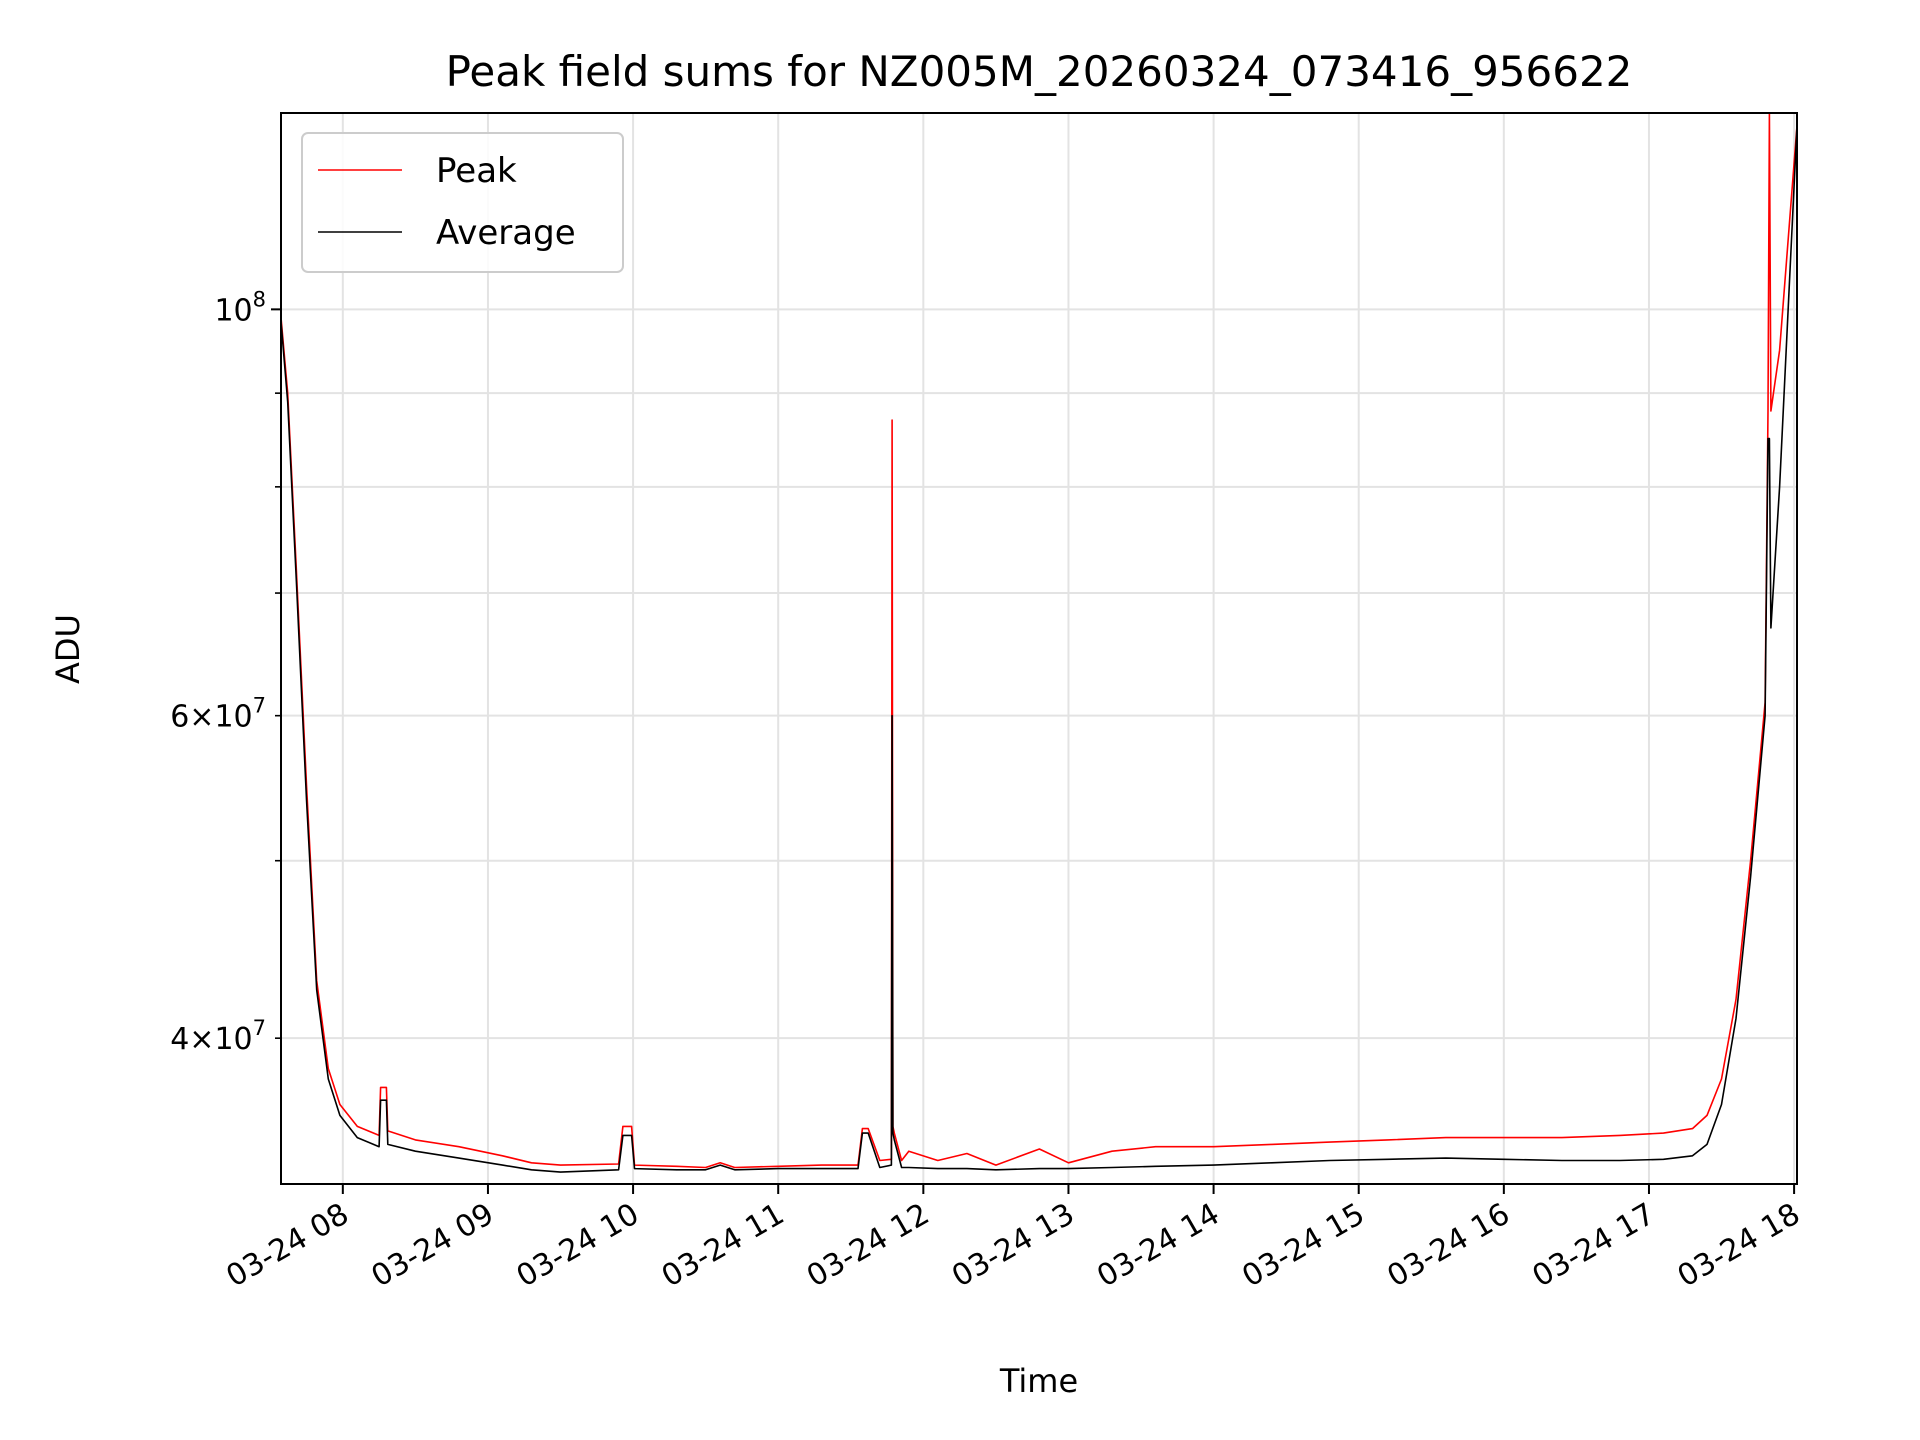  What do you see at coordinates (1038, 1381) in the screenshot?
I see `x-axis-title: Time` at bounding box center [1038, 1381].